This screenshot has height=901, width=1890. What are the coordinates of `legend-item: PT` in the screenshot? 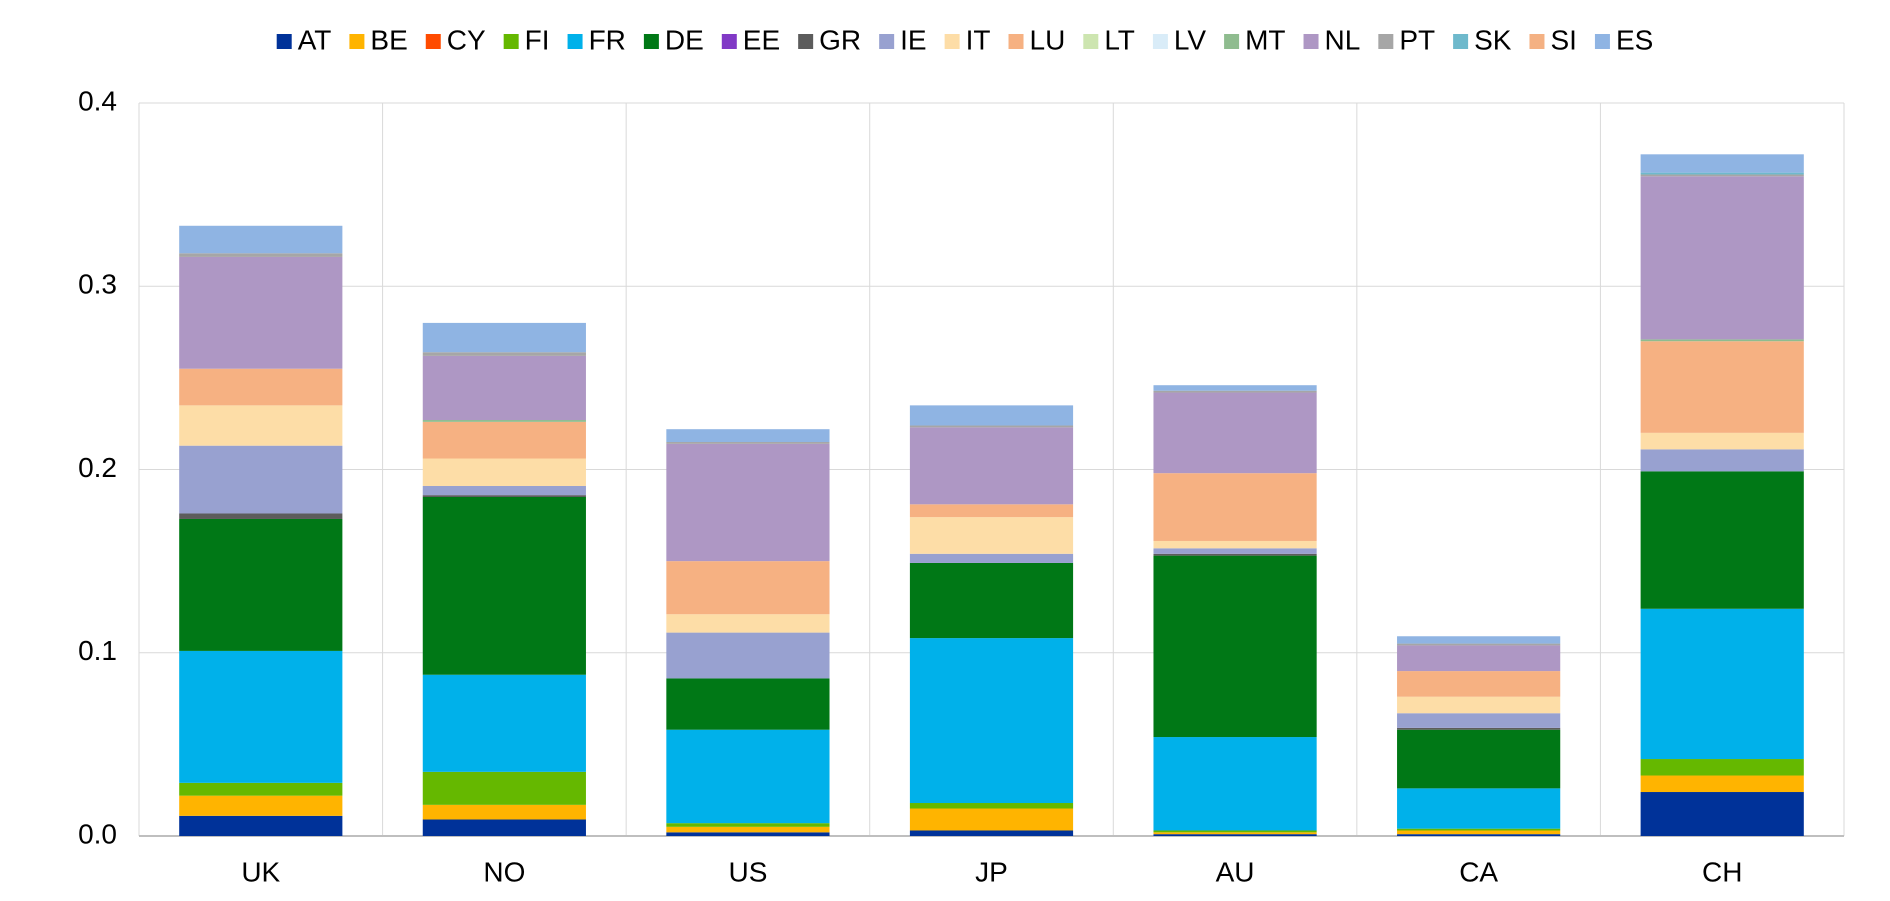 It's located at (1406, 39).